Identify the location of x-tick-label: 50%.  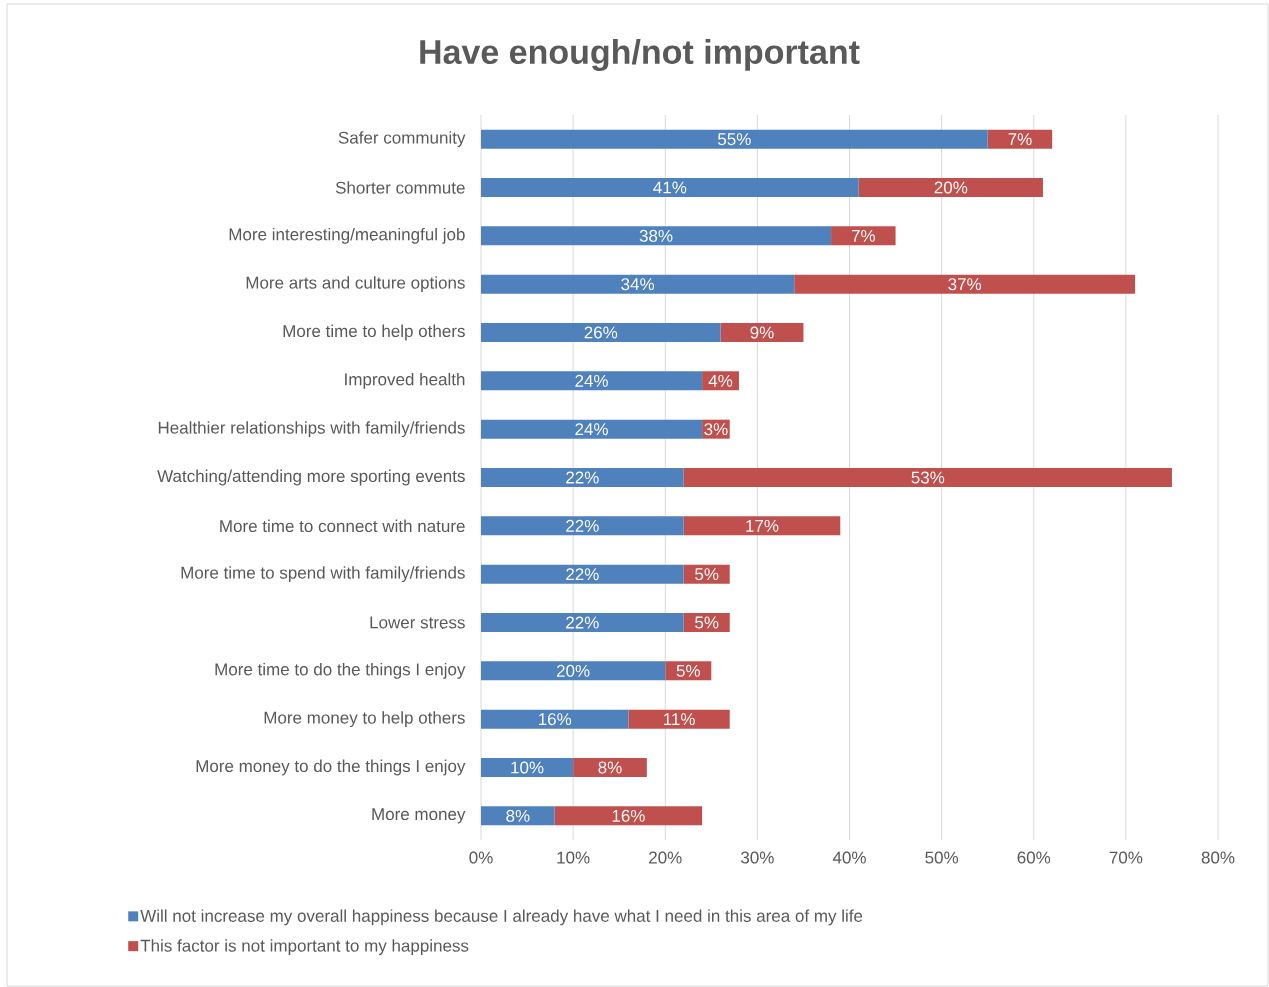
(942, 857).